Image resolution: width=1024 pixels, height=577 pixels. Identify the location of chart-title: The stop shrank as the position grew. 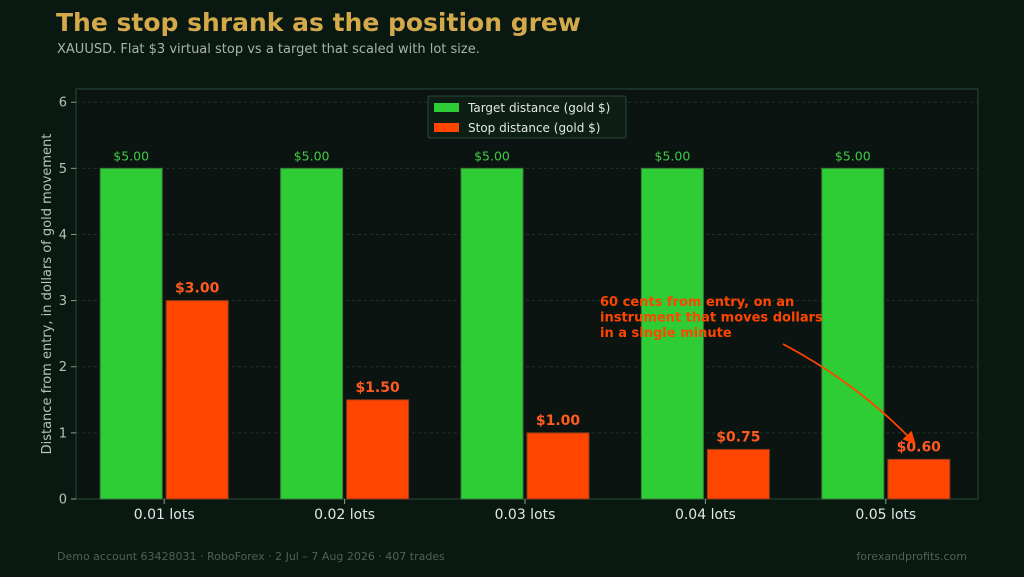
(318, 22).